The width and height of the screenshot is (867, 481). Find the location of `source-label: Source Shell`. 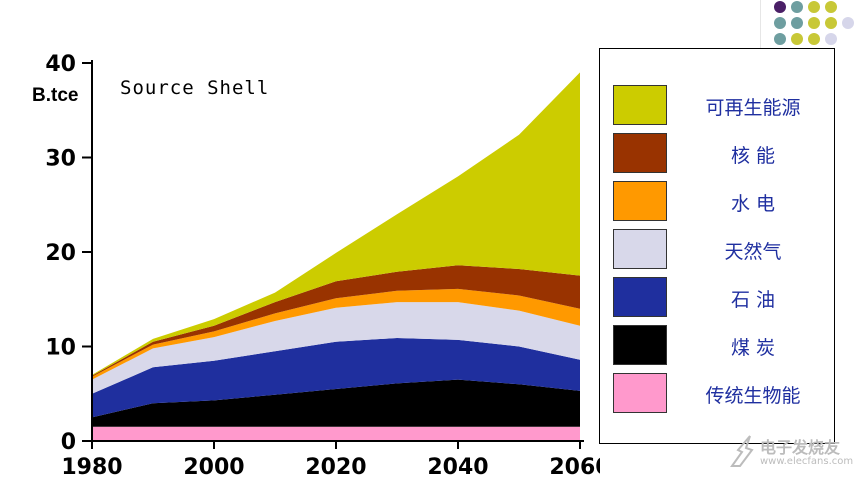

source-label: Source Shell is located at coordinates (194, 88).